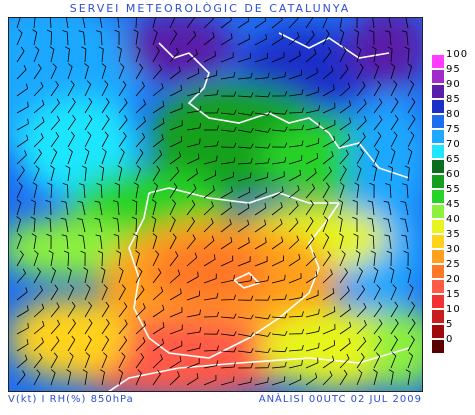 This screenshot has height=415, width=475. Describe the element at coordinates (210, 8) in the screenshot. I see `map-title: SERVEI METEOROLÒGIC DE CATALUNYA` at that location.